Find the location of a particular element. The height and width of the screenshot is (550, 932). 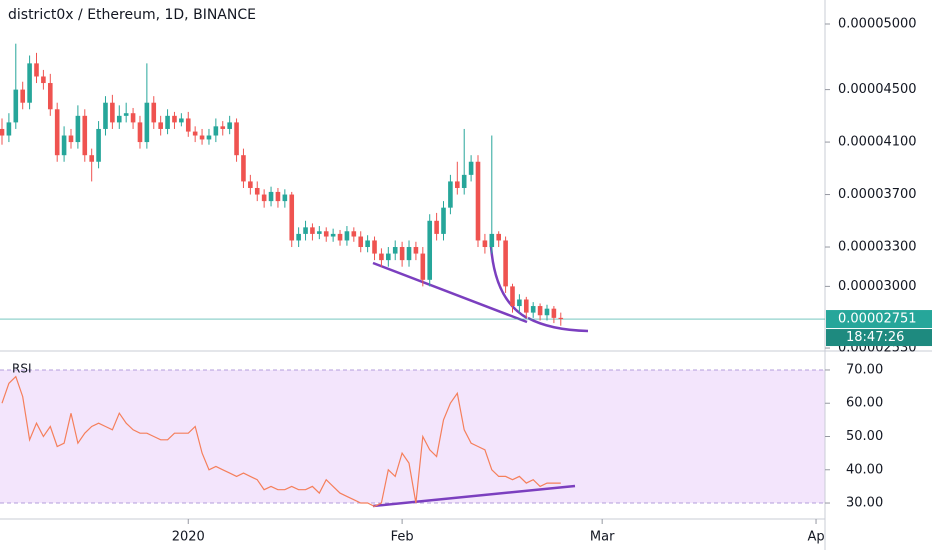

countdown-box is located at coordinates (879, 338).